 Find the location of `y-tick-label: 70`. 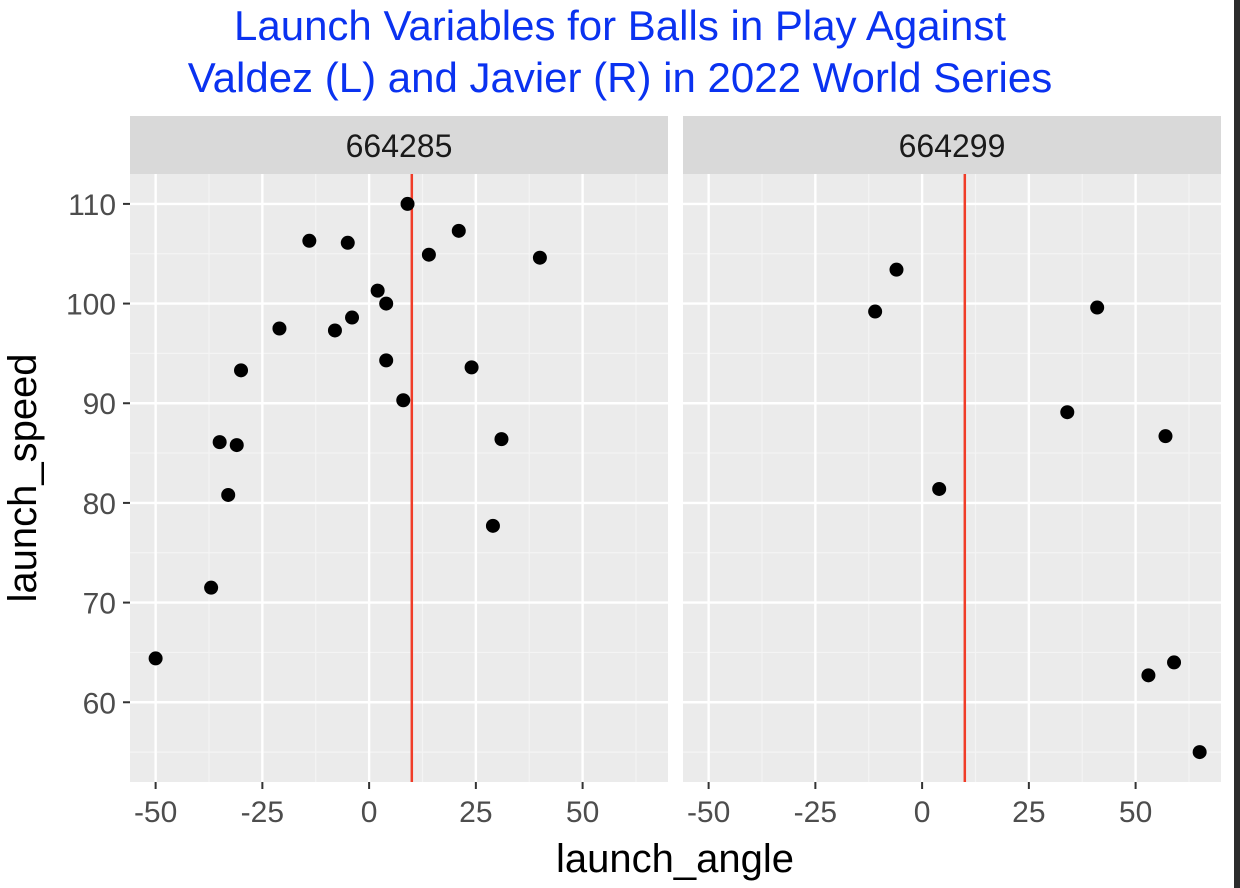

y-tick-label: 70 is located at coordinates (99, 604).